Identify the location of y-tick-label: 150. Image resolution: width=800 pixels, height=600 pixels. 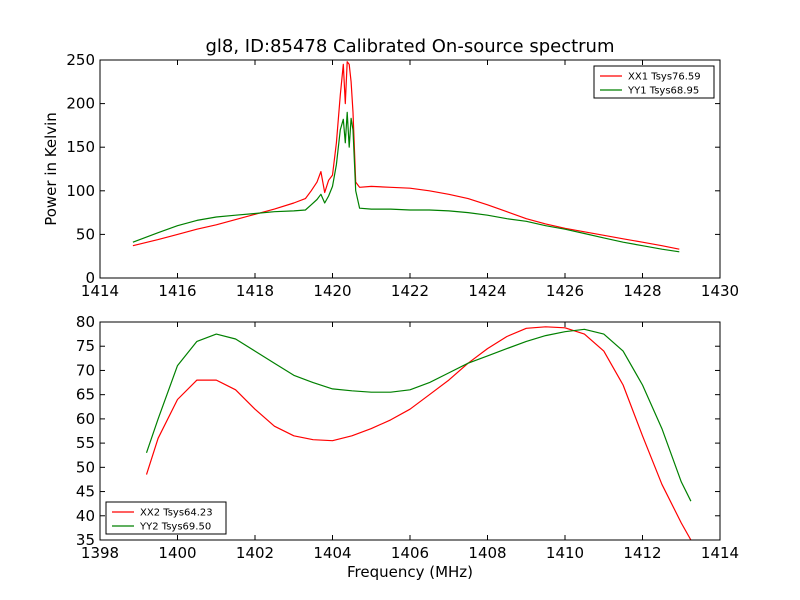
(80, 147).